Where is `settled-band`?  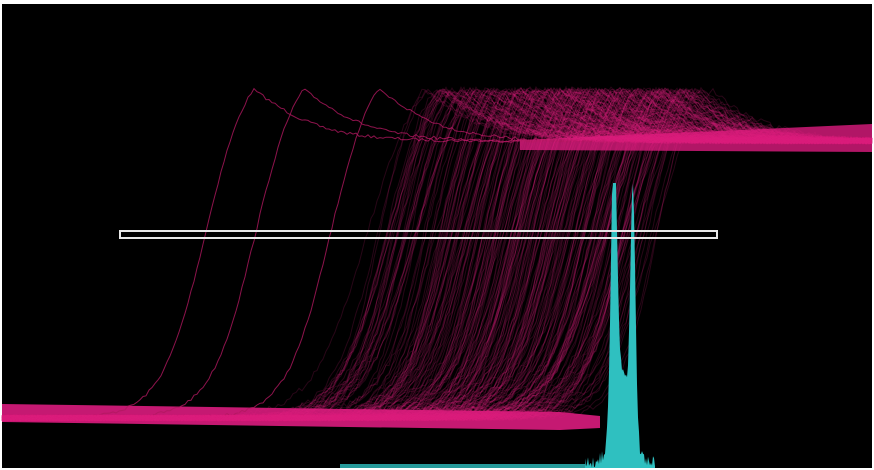 settled-band is located at coordinates (696, 138).